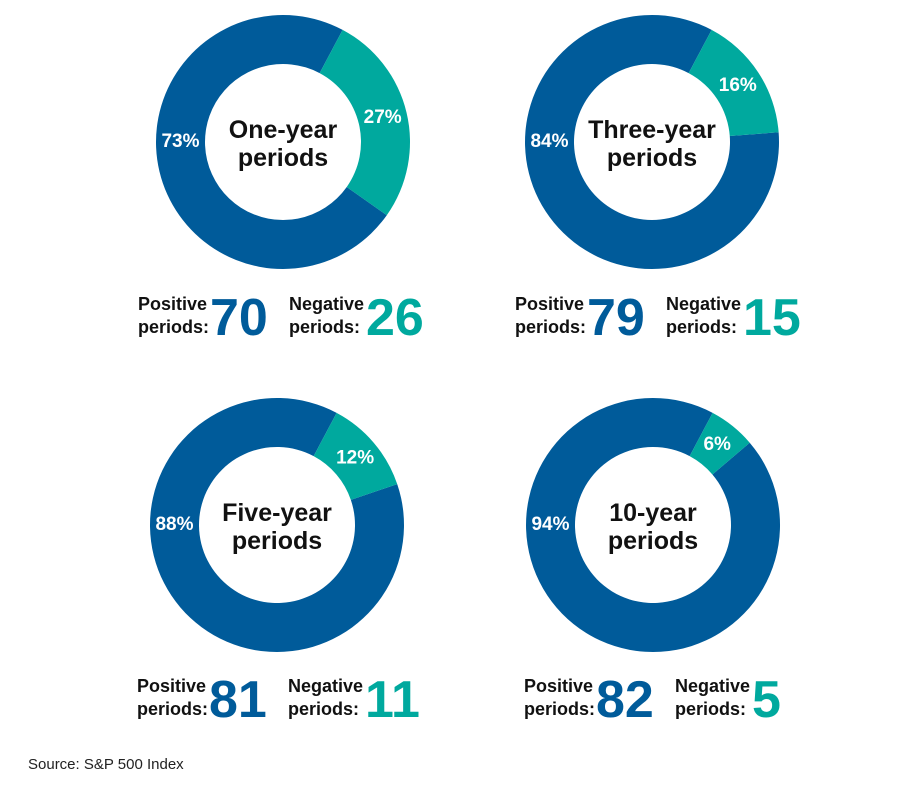  Describe the element at coordinates (283, 130) in the screenshot. I see `chart-title-line1: One-year` at that location.